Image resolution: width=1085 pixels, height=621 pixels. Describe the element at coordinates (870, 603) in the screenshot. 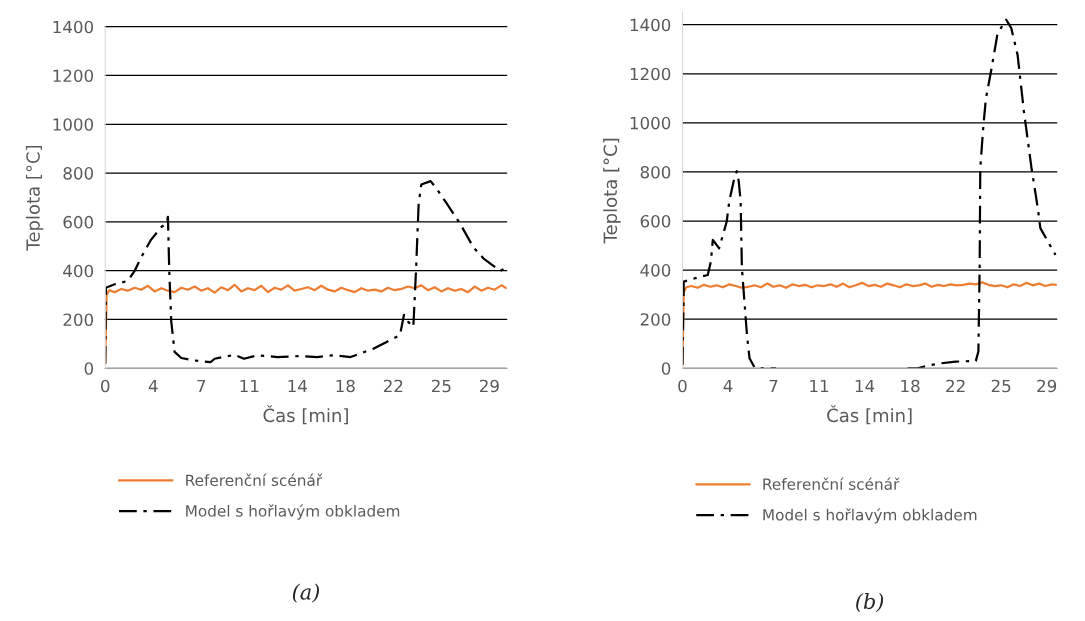

I see `text: (b)` at that location.